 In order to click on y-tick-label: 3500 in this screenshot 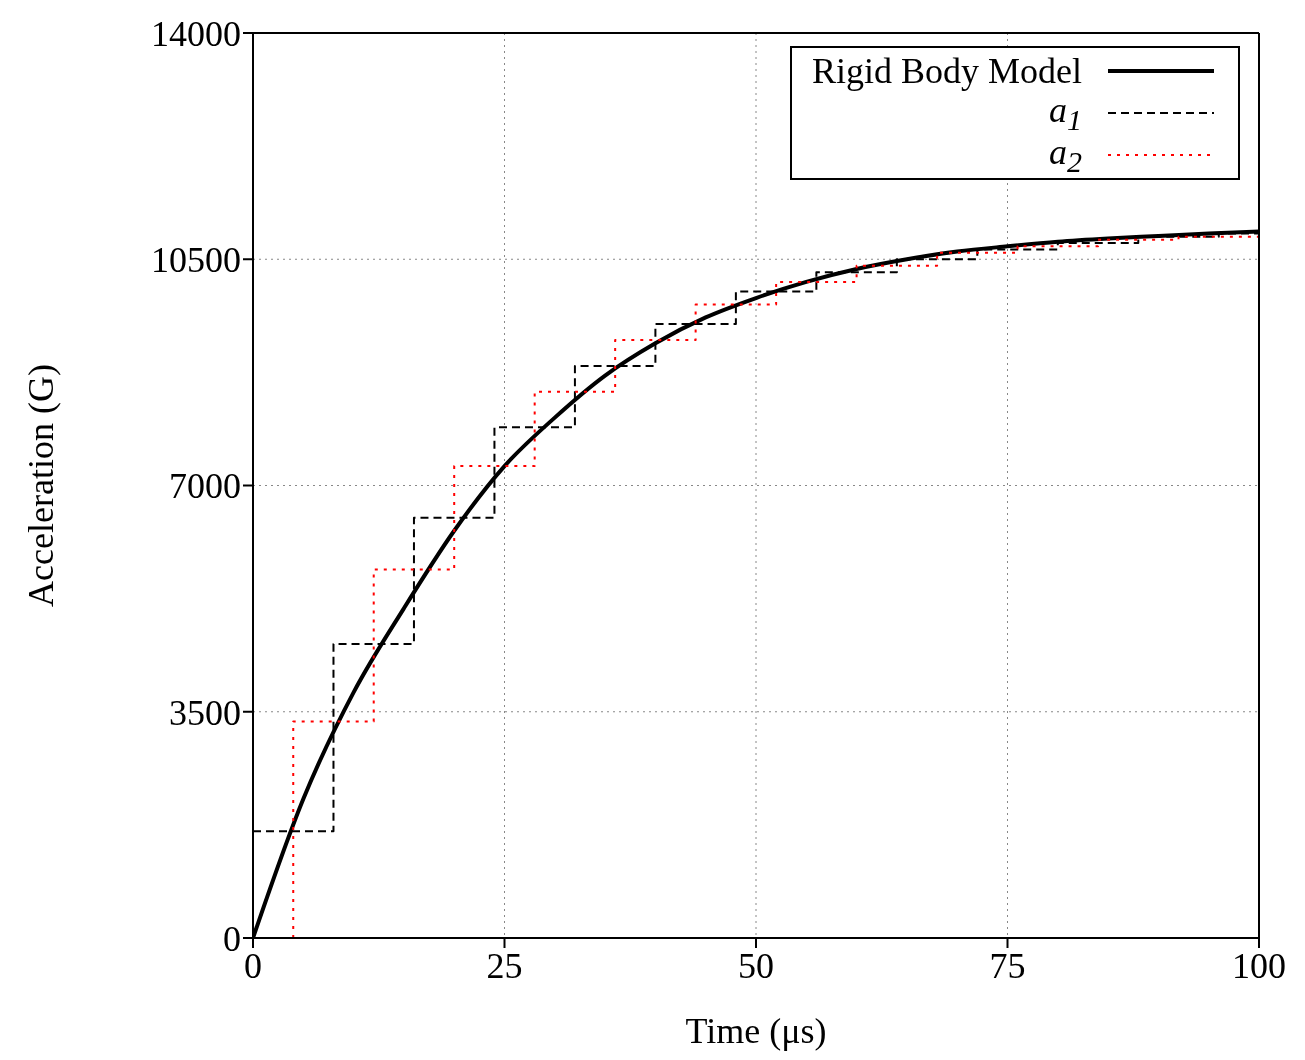, I will do `click(205, 712)`.